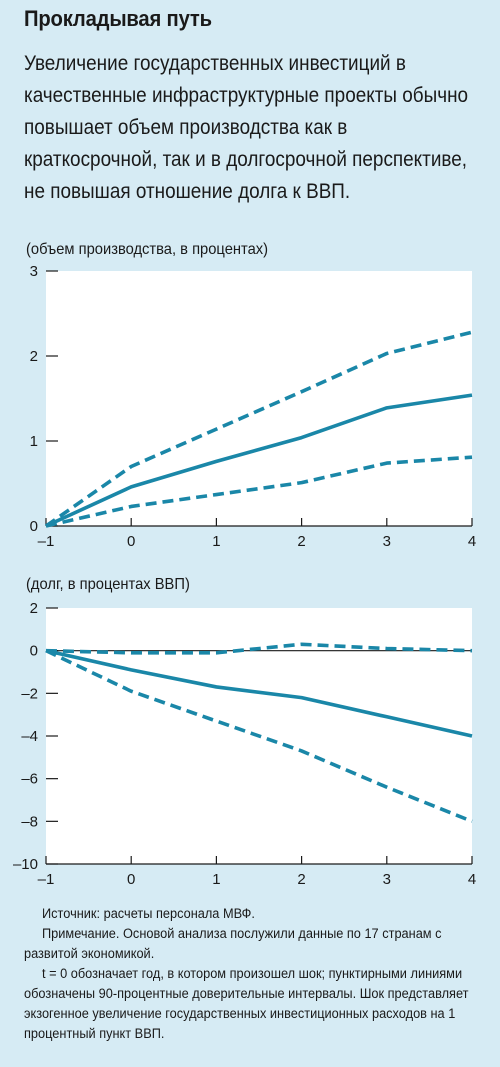 The width and height of the screenshot is (500, 1067). Describe the element at coordinates (472, 541) in the screenshot. I see `output-xtick-label: 4` at that location.